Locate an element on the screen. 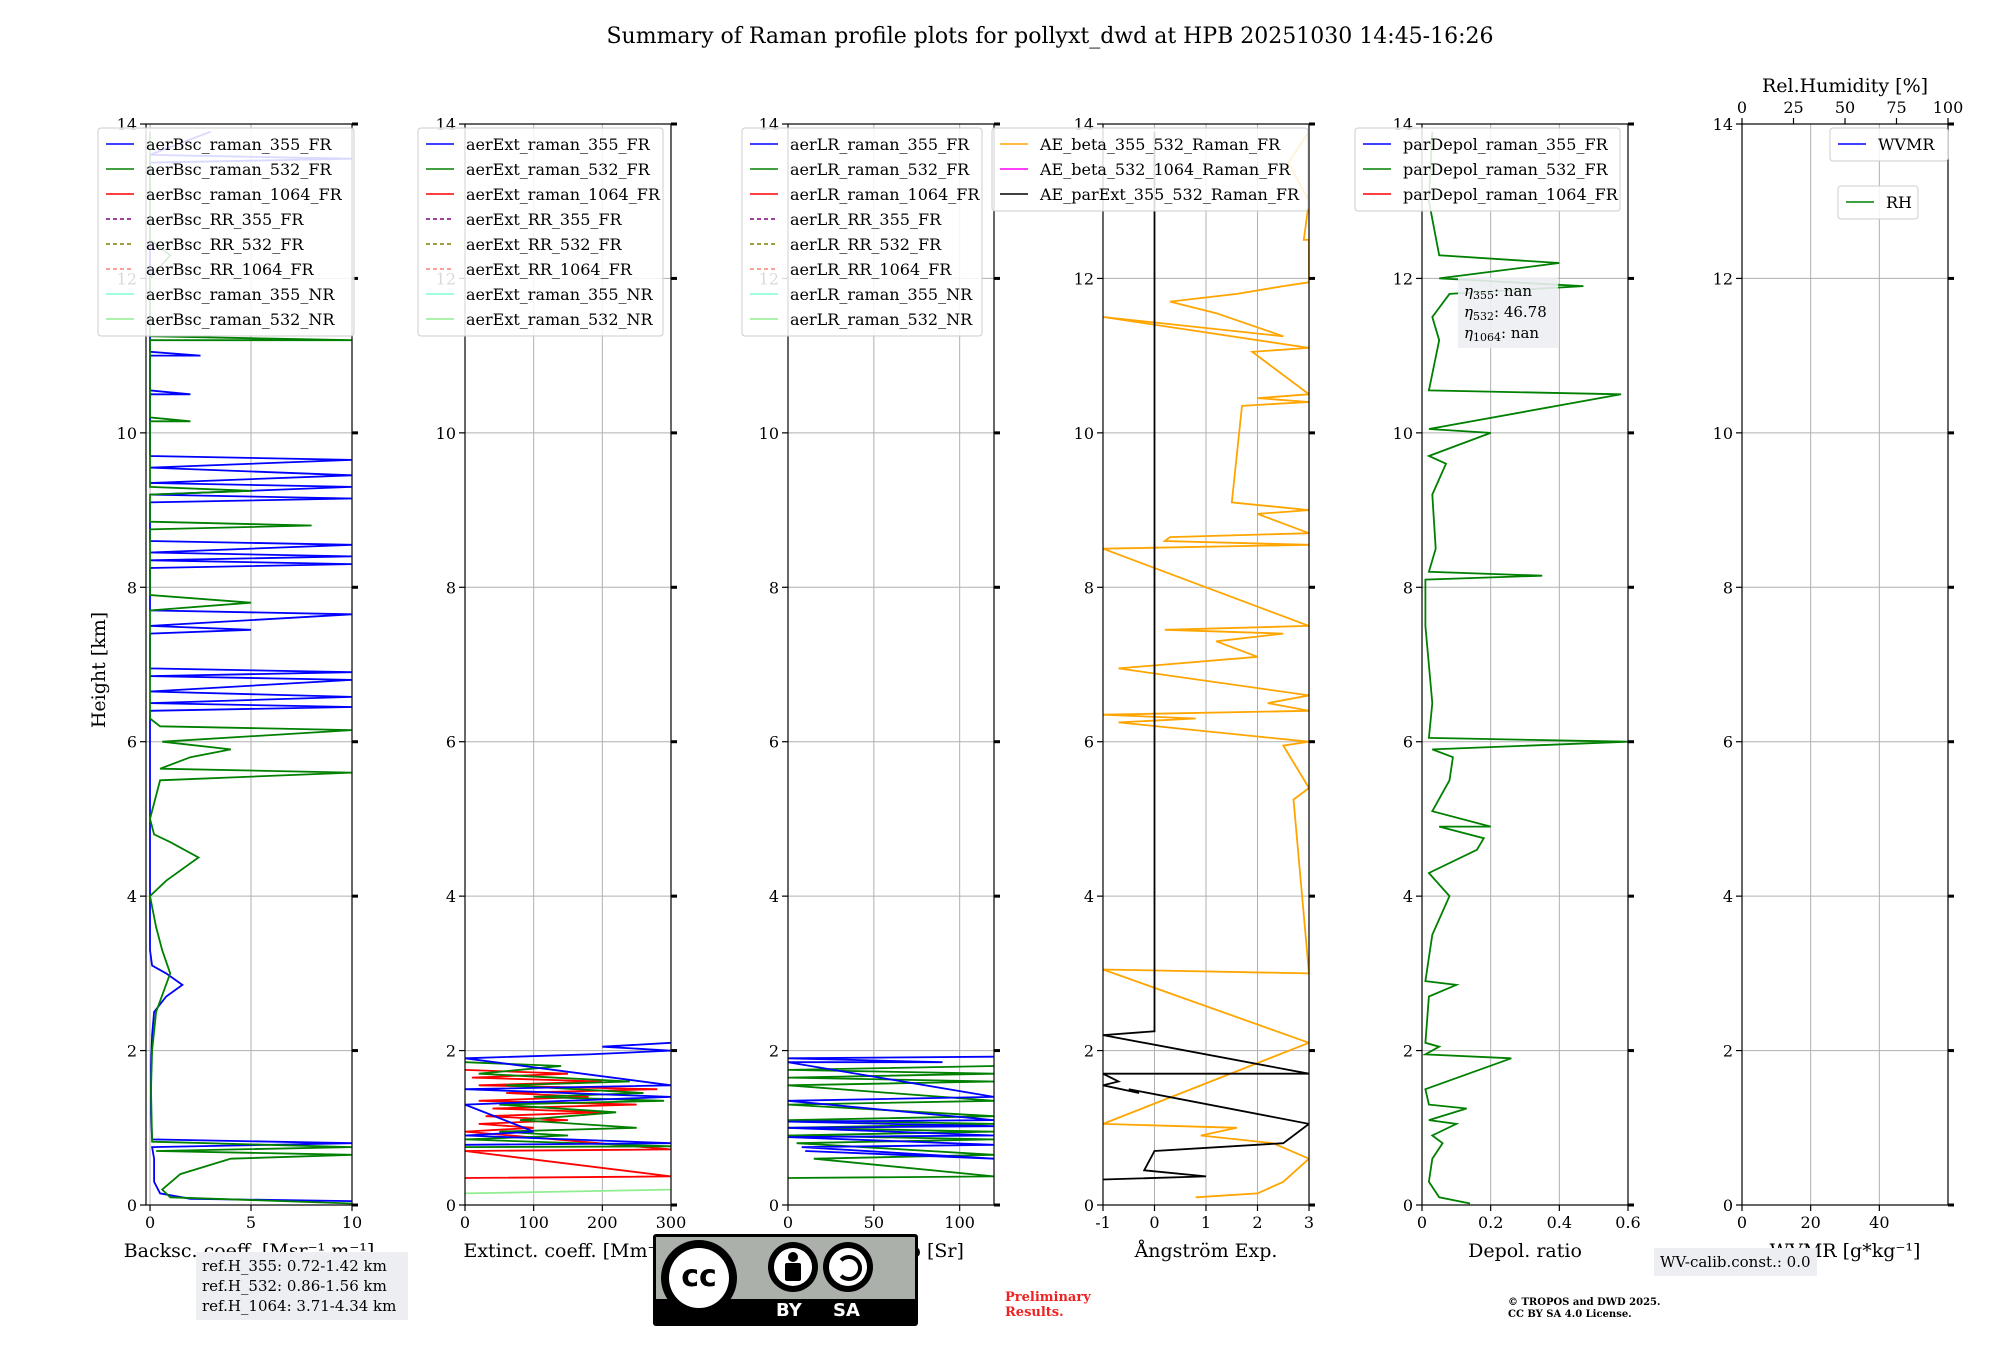 Image resolution: width=2000 pixels, height=1360 pixels. legend-entry-aerBsc_RR_532_FR: aerBsc_RR_532_FR is located at coordinates (225, 244).